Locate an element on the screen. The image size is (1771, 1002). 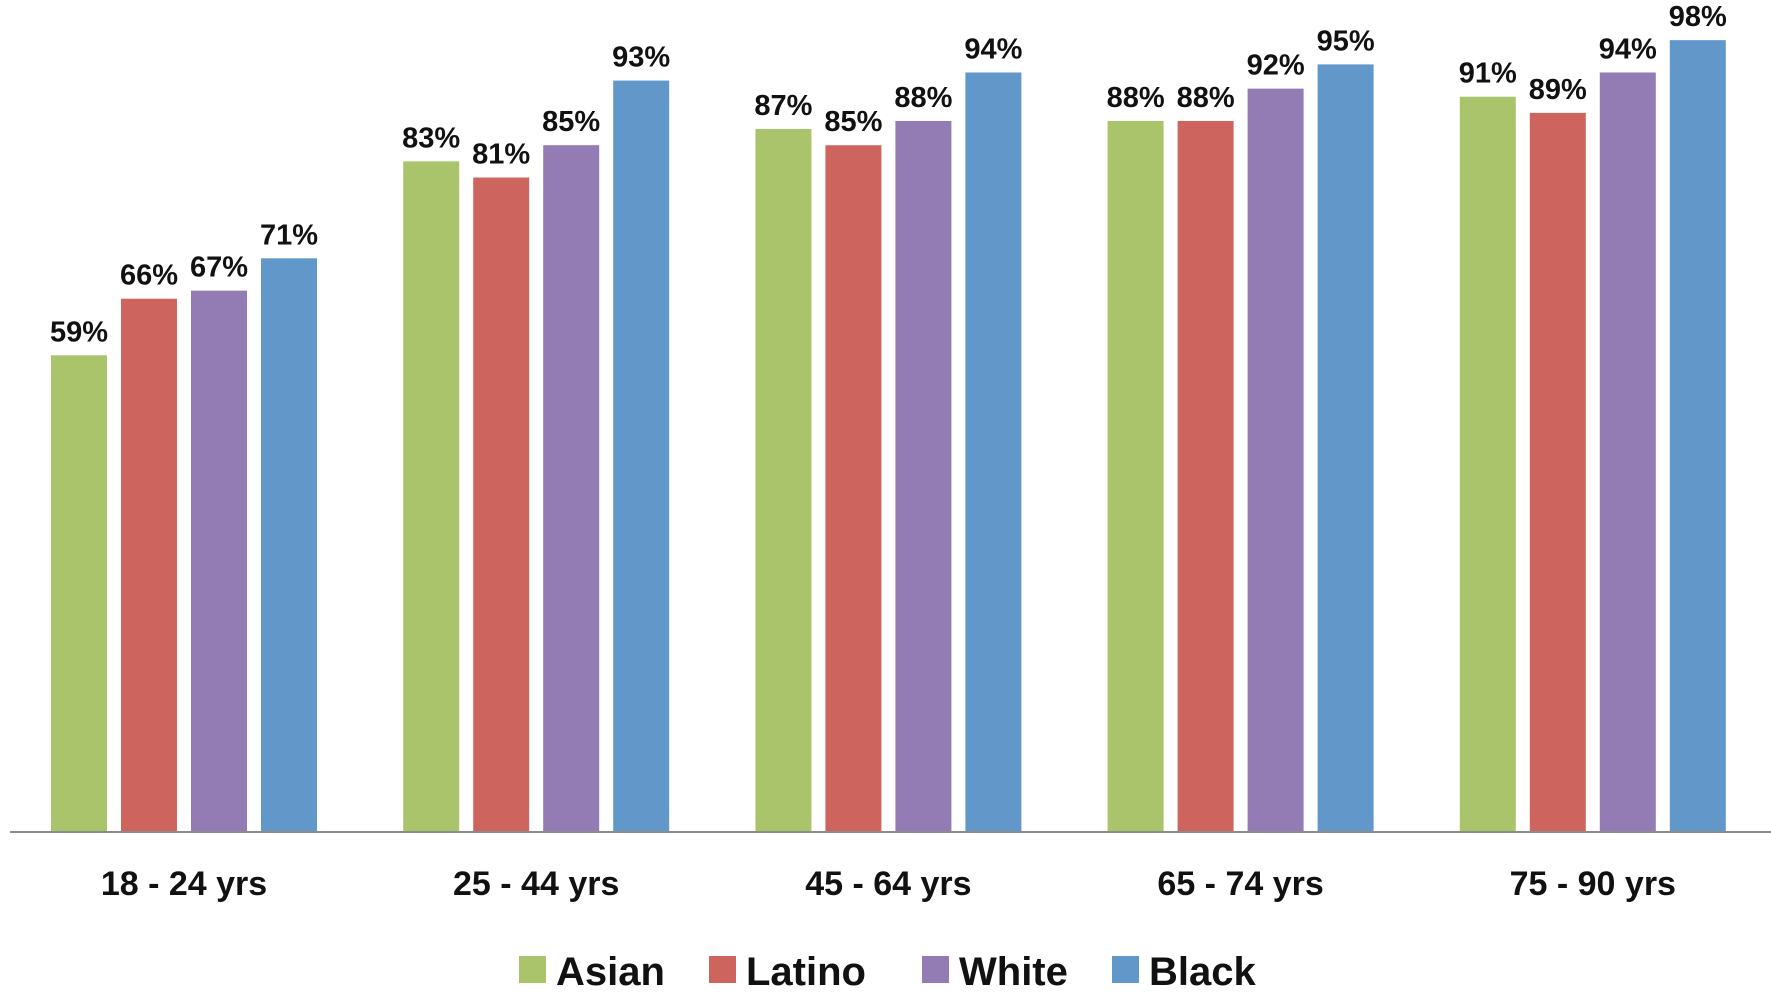
legend-item-black: Black is located at coordinates (1184, 972).